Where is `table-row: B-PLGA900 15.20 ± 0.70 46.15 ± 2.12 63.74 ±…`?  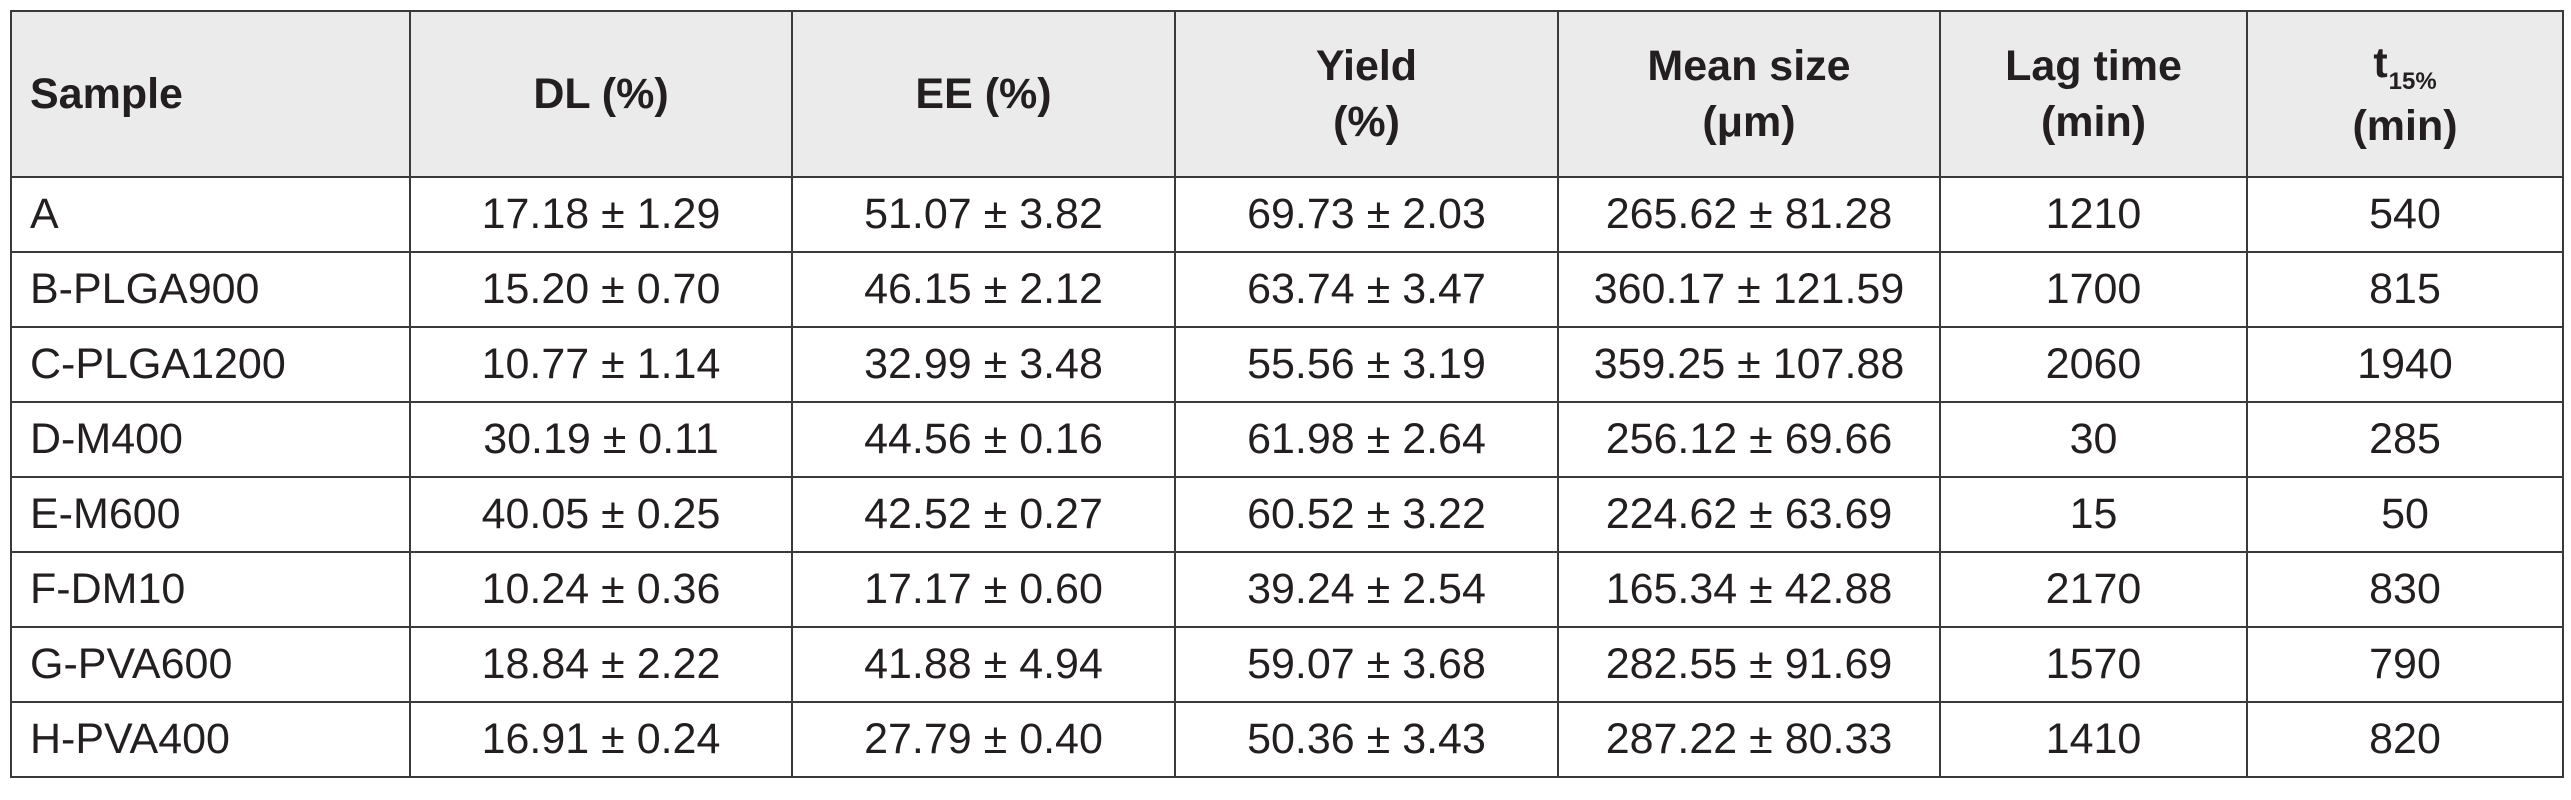
table-row: B-PLGA900 15.20 ± 0.70 46.15 ± 2.12 63.74 ±… is located at coordinates (1287, 289).